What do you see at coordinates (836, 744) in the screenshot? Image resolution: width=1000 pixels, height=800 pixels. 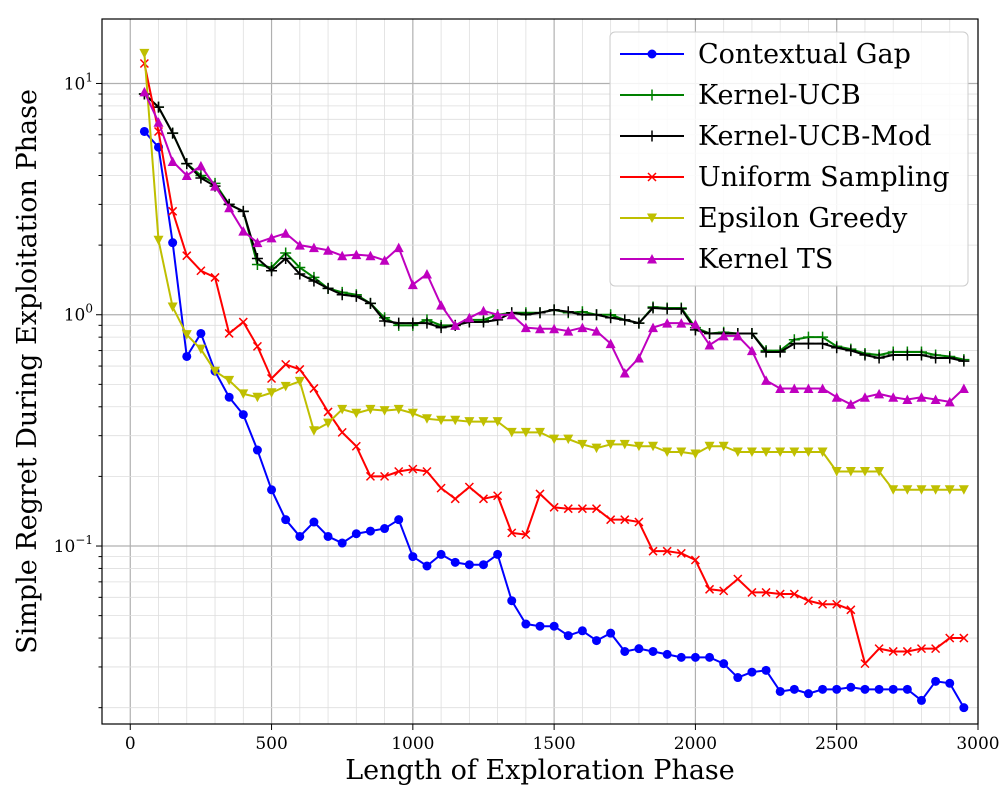 I see `x-tick-label: 2500` at bounding box center [836, 744].